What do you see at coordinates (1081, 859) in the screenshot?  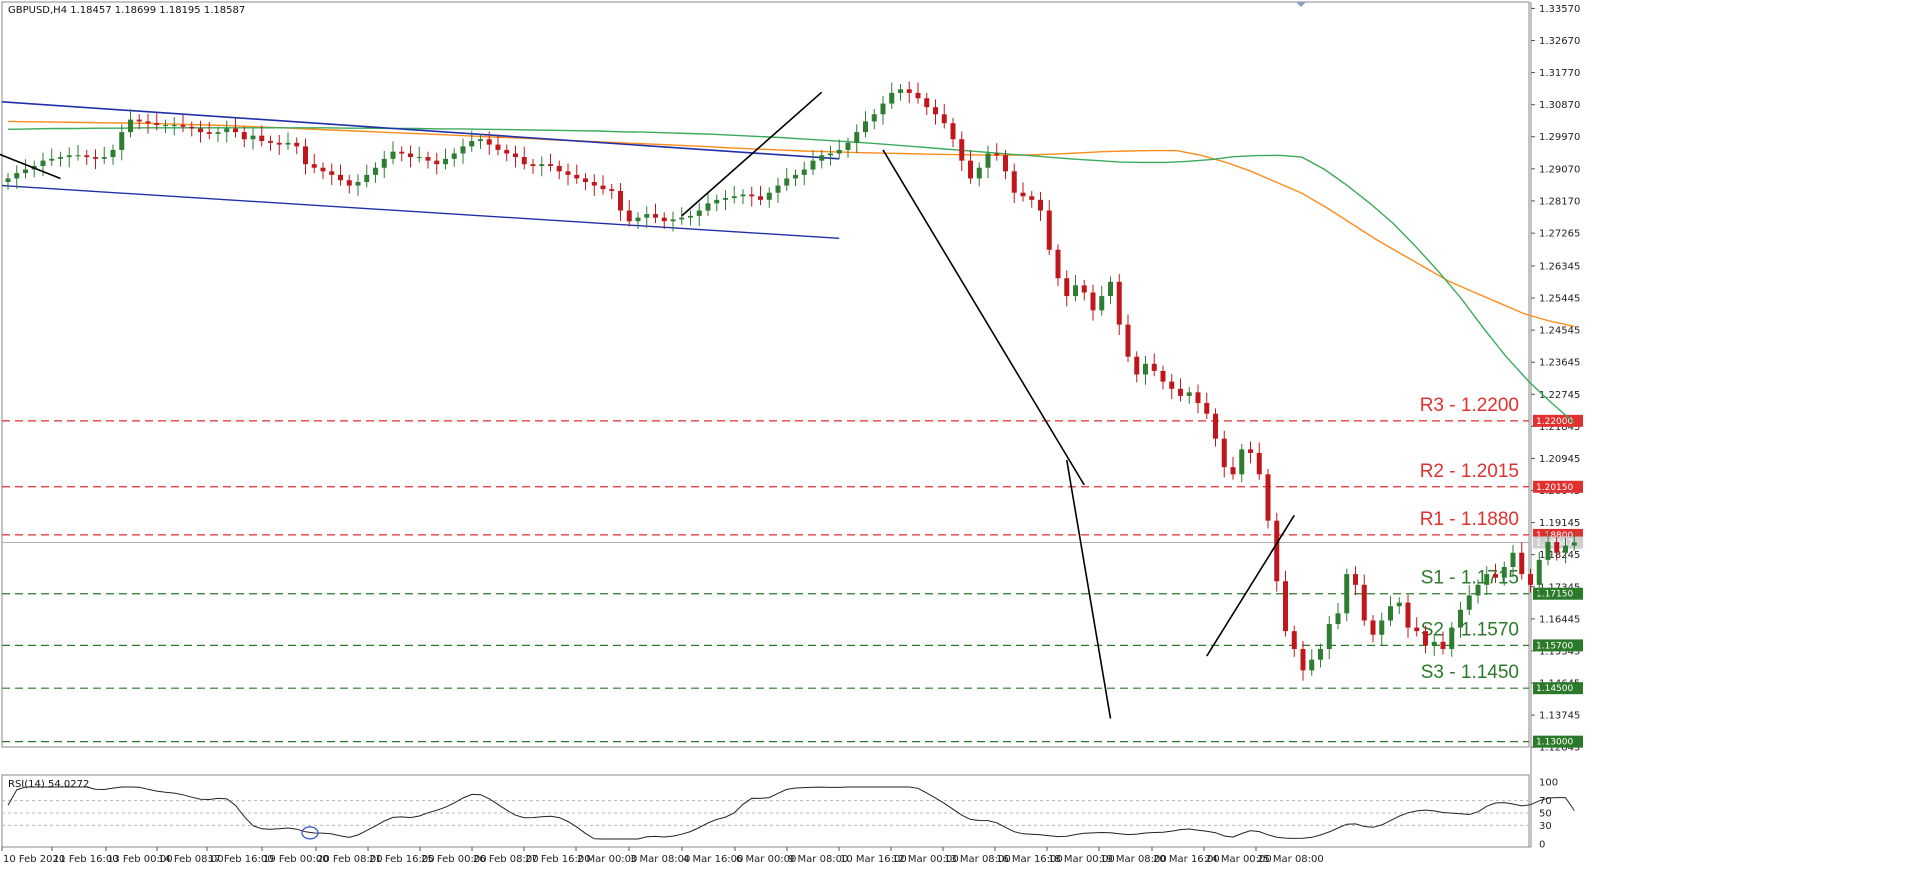 I see `time-tick-label: 18 Mar 00:00` at bounding box center [1081, 859].